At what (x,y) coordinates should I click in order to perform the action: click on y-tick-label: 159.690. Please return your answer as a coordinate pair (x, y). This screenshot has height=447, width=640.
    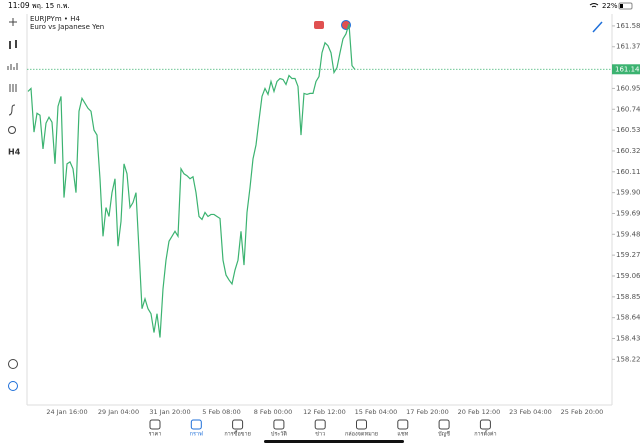
    Looking at the image, I should click on (628, 213).